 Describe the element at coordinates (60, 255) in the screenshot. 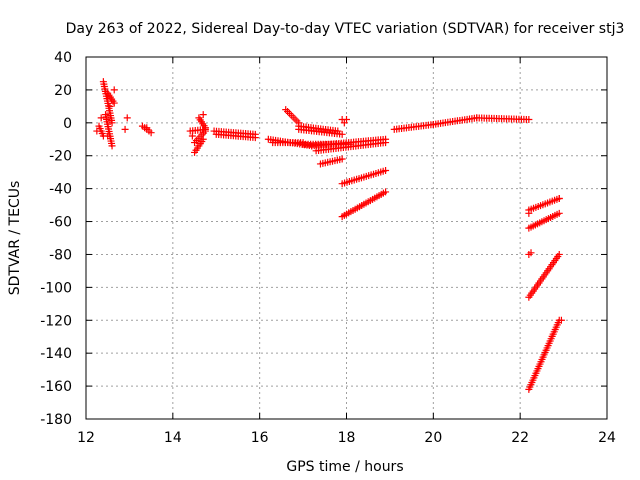

I see `y-tick-label: -80` at that location.